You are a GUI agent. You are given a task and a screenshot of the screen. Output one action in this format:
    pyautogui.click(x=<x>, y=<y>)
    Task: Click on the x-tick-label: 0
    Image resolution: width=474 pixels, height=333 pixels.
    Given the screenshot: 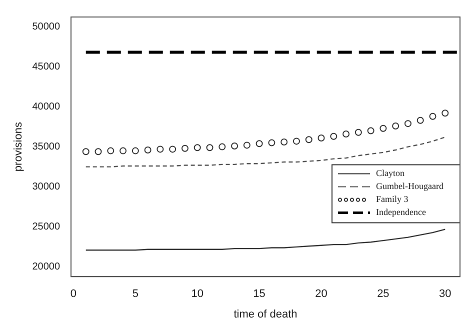 What is the action you would take?
    pyautogui.click(x=73, y=294)
    